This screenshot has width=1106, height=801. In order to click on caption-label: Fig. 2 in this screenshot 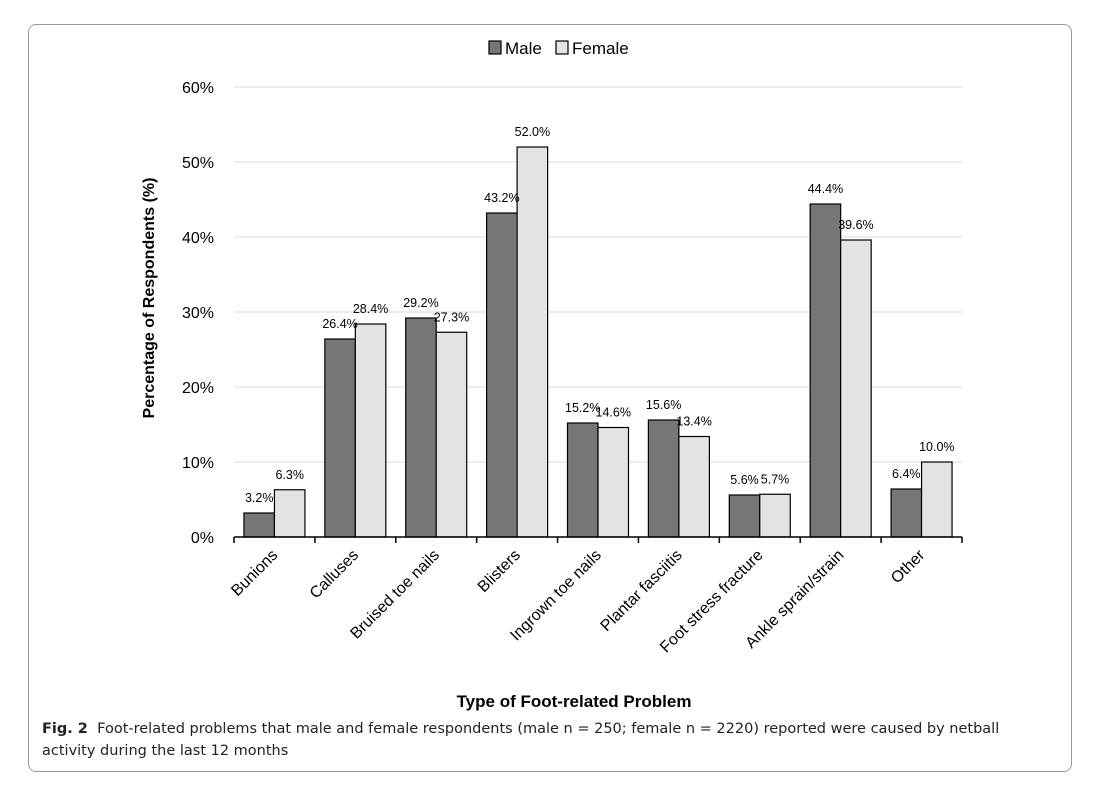, I will do `click(65, 729)`.